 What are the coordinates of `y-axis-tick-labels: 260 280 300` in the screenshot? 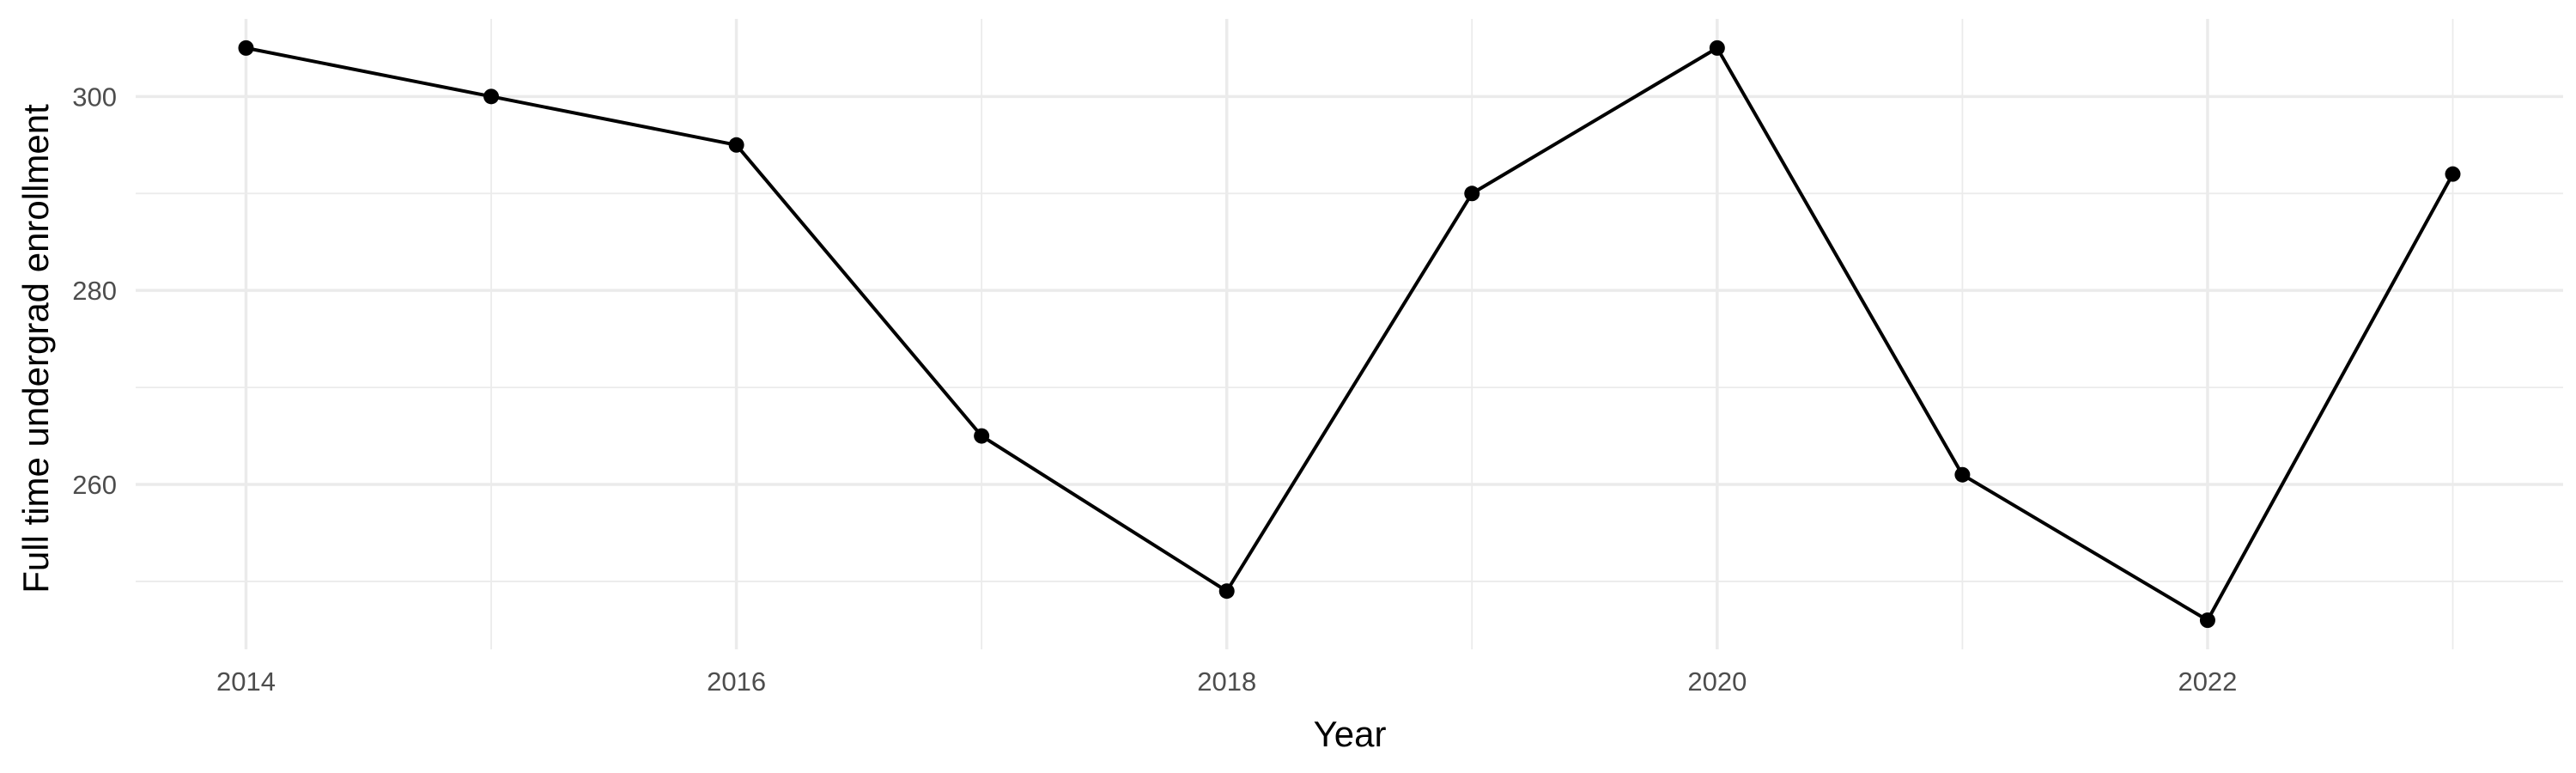 It's located at (94, 291).